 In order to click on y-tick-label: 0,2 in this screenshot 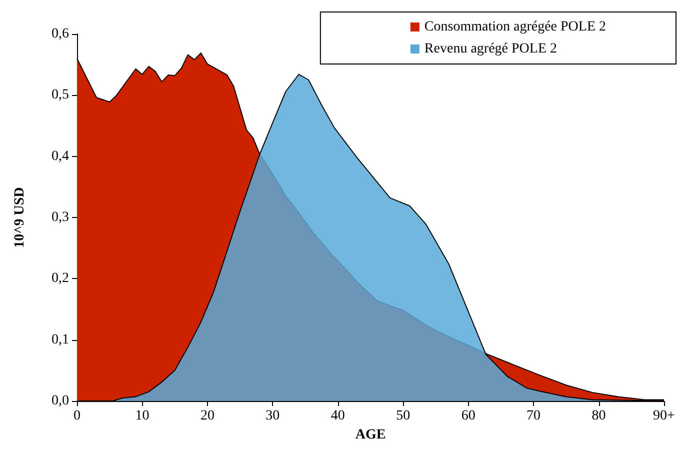, I will do `click(60, 278)`.